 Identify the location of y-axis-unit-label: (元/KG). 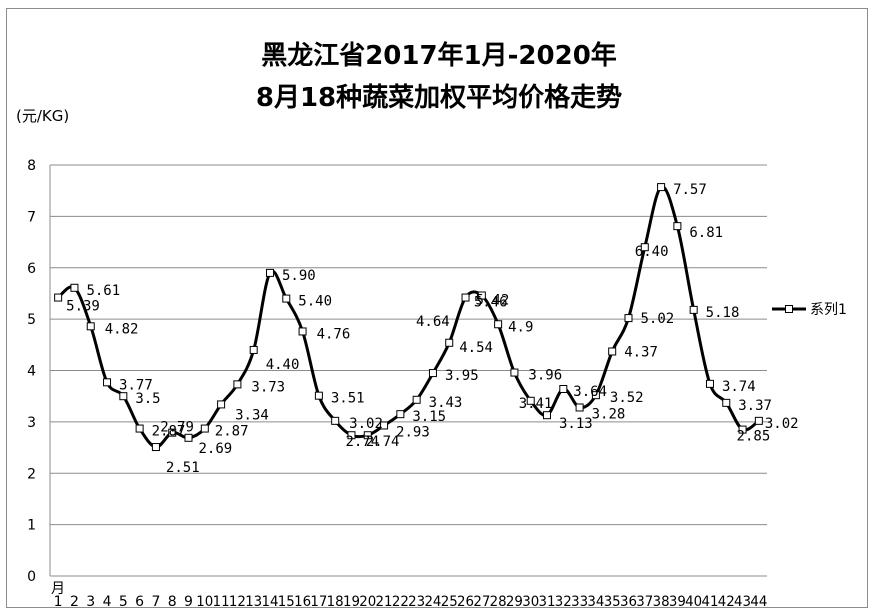
(43, 116).